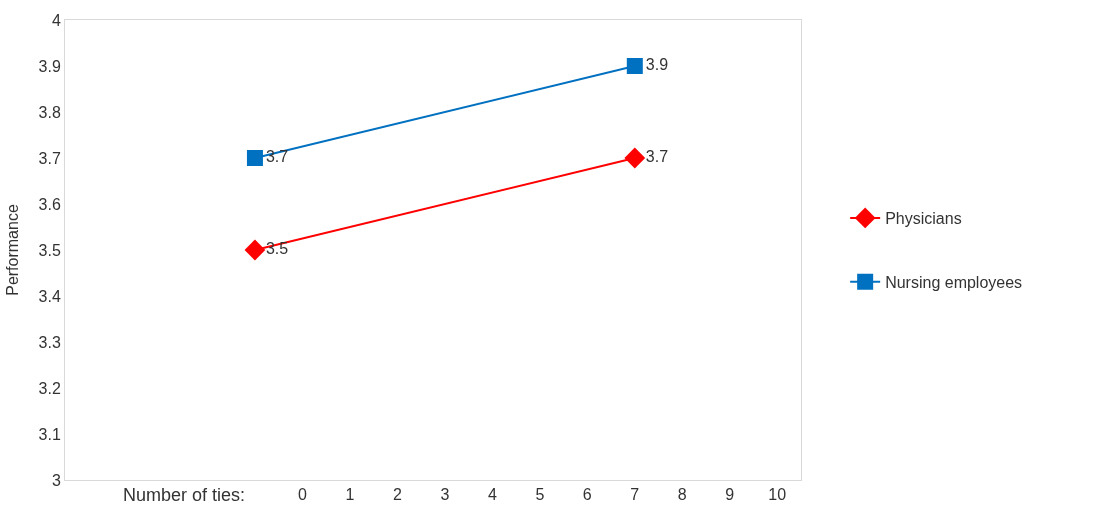 The height and width of the screenshot is (525, 1111). What do you see at coordinates (350, 495) in the screenshot?
I see `x-tick-label: 1` at bounding box center [350, 495].